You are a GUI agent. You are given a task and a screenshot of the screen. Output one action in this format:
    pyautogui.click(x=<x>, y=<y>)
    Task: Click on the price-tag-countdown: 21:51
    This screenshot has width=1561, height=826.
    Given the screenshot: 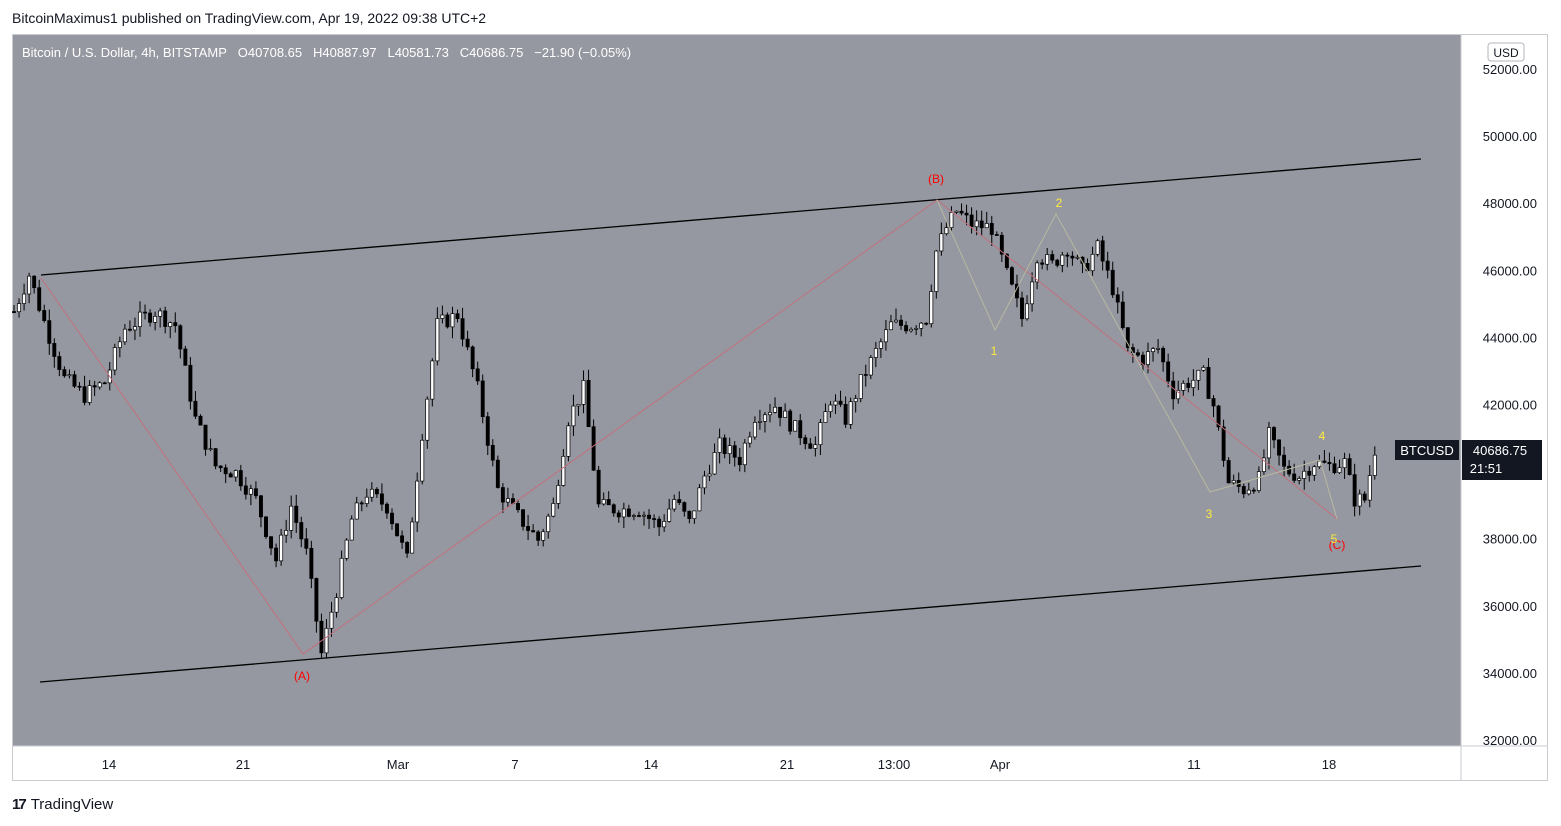 What is the action you would take?
    pyautogui.click(x=1486, y=468)
    